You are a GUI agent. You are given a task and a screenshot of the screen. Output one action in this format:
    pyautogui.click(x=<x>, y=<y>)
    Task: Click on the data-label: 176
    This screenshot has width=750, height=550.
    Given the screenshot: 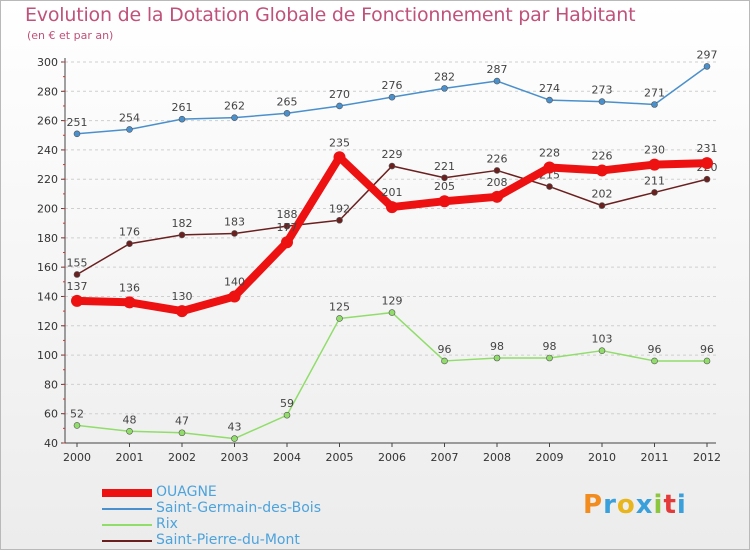 What is the action you would take?
    pyautogui.click(x=129, y=232)
    